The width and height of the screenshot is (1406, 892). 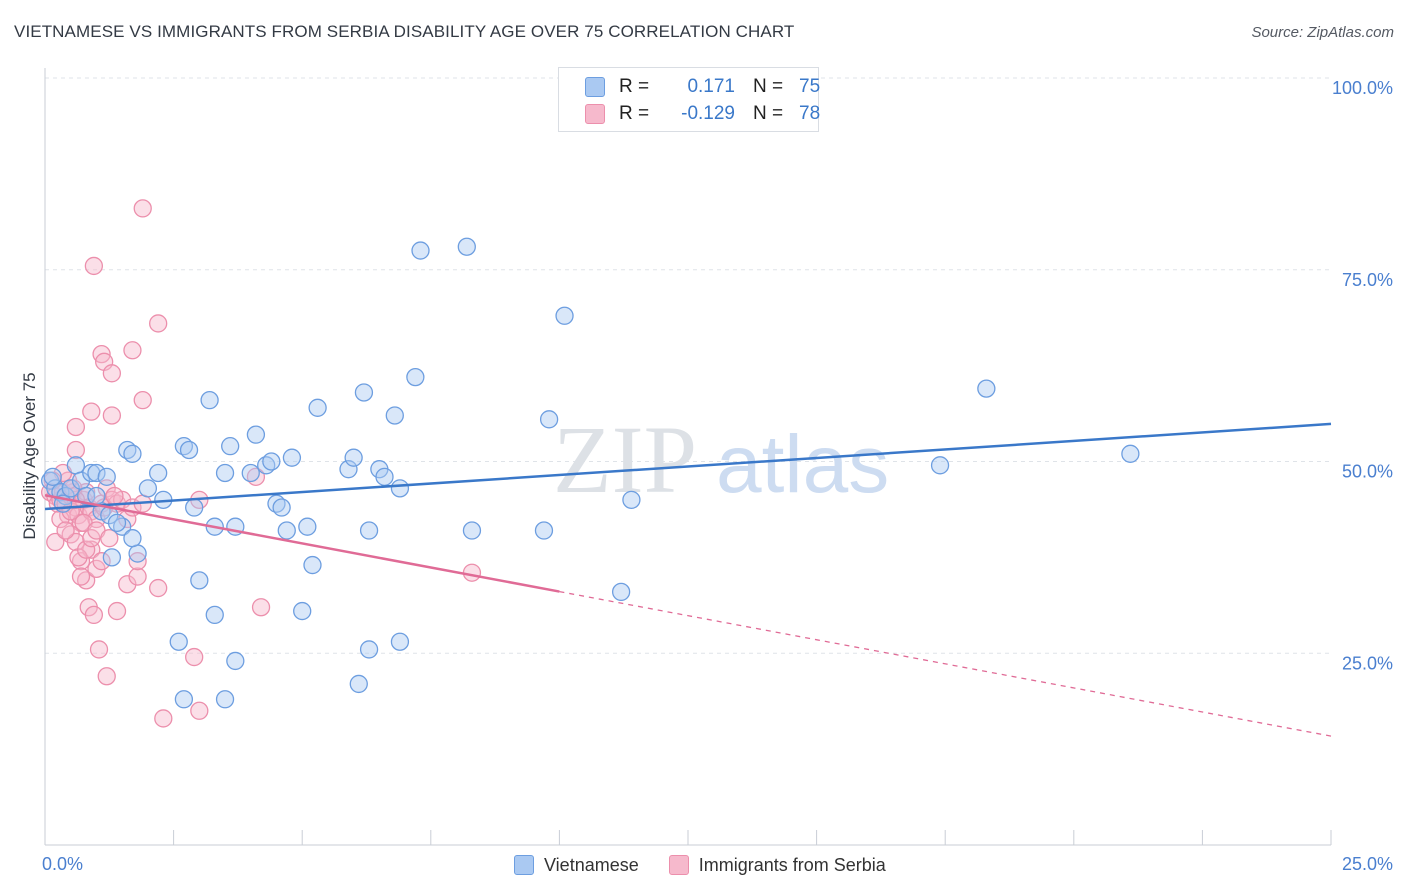 I want to click on legend-label-vietnamese: Vietnamese, so click(x=591, y=864).